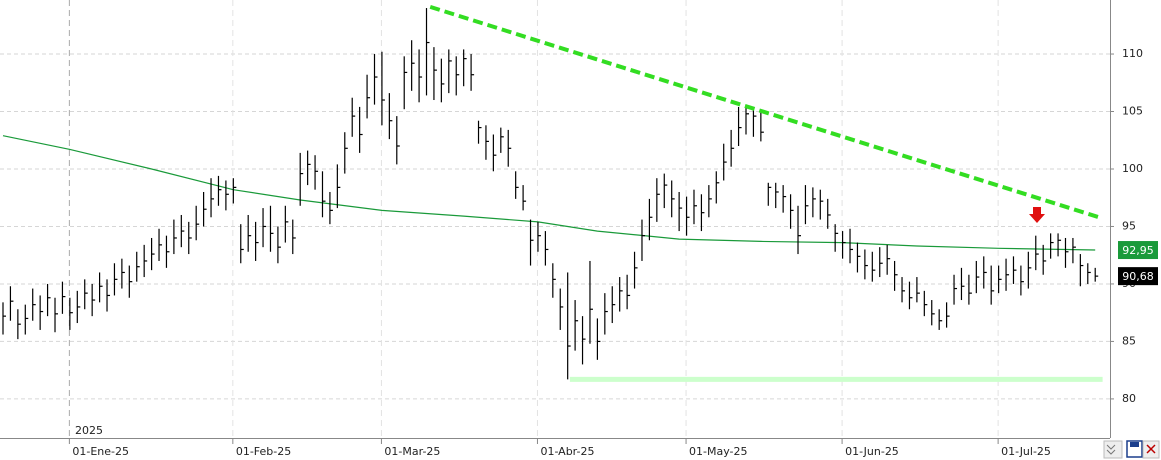 The width and height of the screenshot is (1161, 460). I want to click on x-tick-label: 01-Mar-25, so click(412, 451).